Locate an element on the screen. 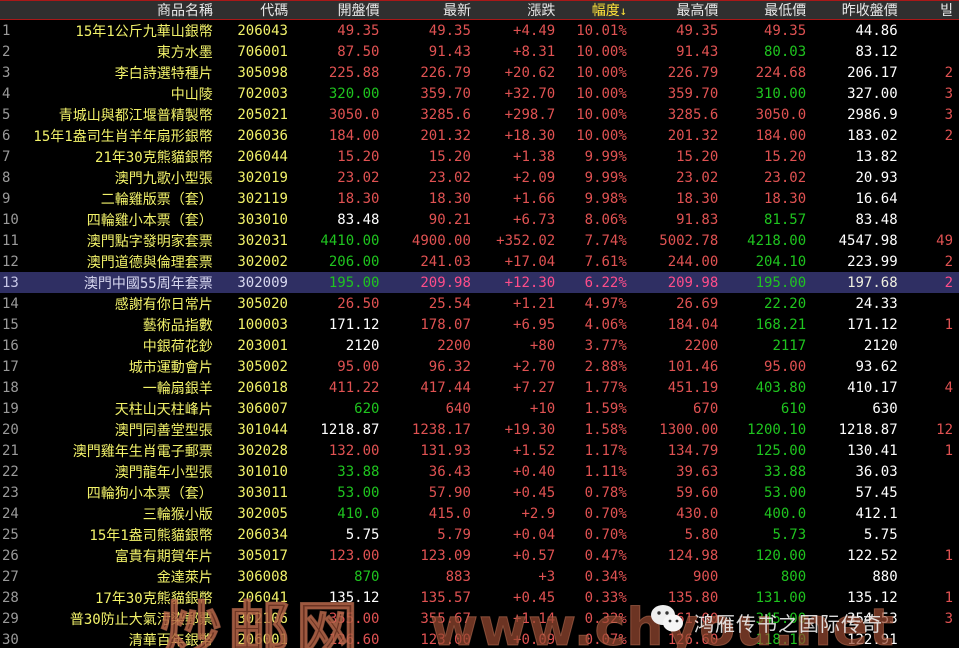  cell-open-price: 26.50 is located at coordinates (358, 303).